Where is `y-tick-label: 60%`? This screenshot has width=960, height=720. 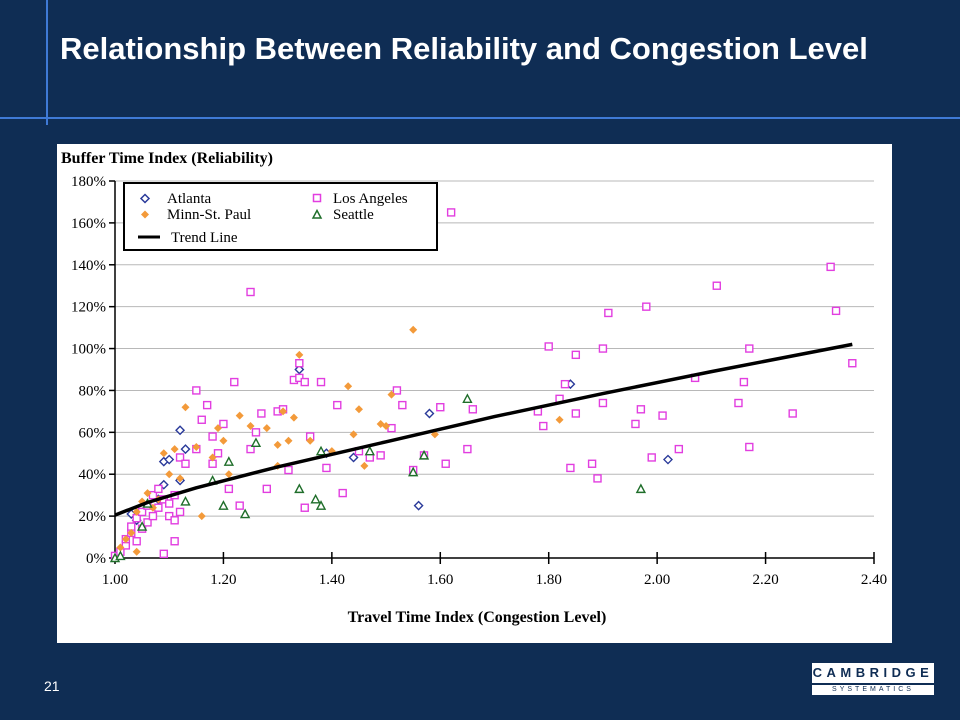 y-tick-label: 60% is located at coordinates (93, 433).